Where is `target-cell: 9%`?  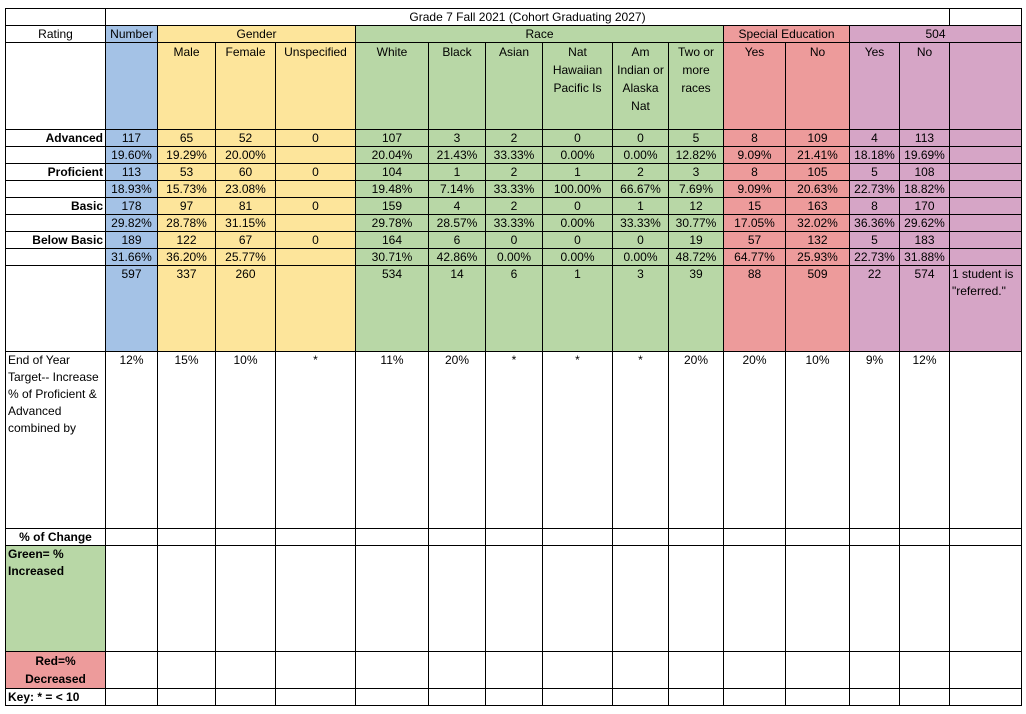
target-cell: 9% is located at coordinates (874, 440).